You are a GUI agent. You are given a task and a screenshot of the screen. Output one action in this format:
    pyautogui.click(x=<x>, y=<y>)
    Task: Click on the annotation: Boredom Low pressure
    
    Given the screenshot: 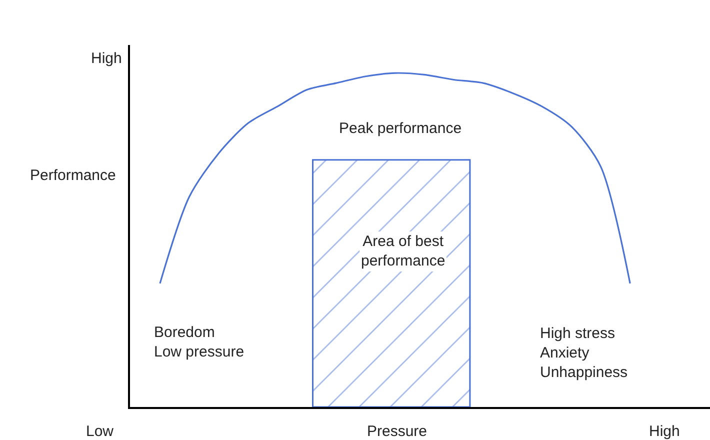 What is the action you would take?
    pyautogui.click(x=199, y=342)
    